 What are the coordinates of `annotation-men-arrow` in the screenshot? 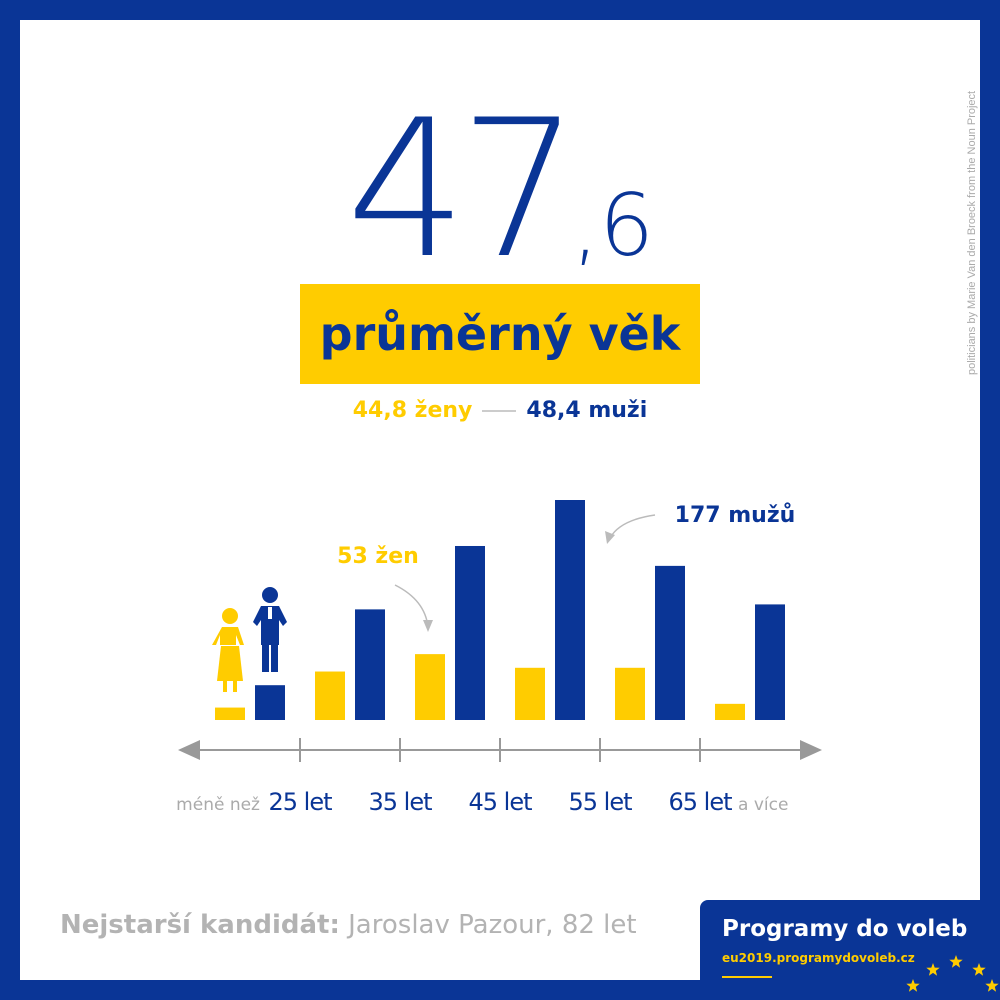 It's located at (632, 526).